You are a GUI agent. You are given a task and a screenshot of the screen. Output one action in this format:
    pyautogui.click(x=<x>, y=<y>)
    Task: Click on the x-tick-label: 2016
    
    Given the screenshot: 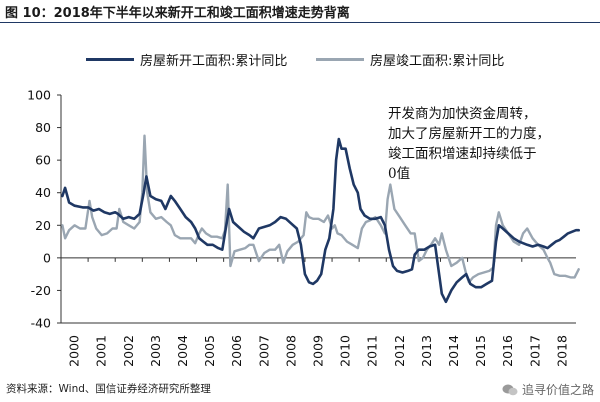 What is the action you would take?
    pyautogui.click(x=507, y=351)
    